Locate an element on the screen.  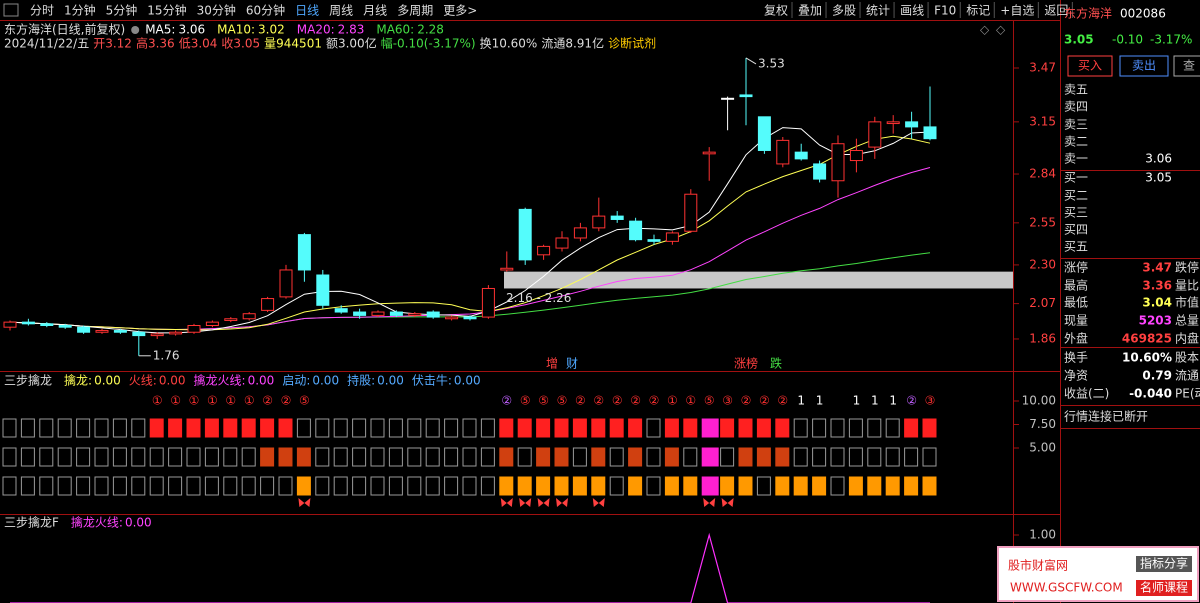
period-tab: 15分钟 is located at coordinates (166, 10).